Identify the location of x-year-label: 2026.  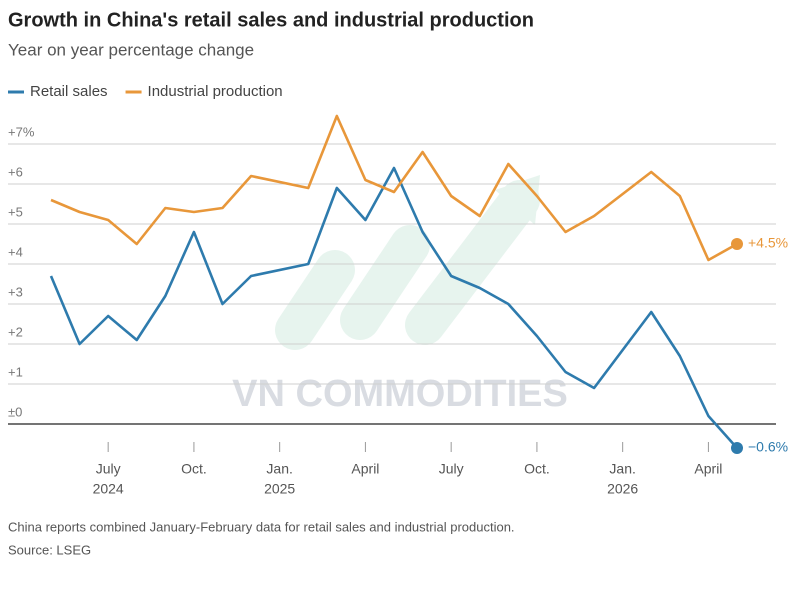
(622, 489).